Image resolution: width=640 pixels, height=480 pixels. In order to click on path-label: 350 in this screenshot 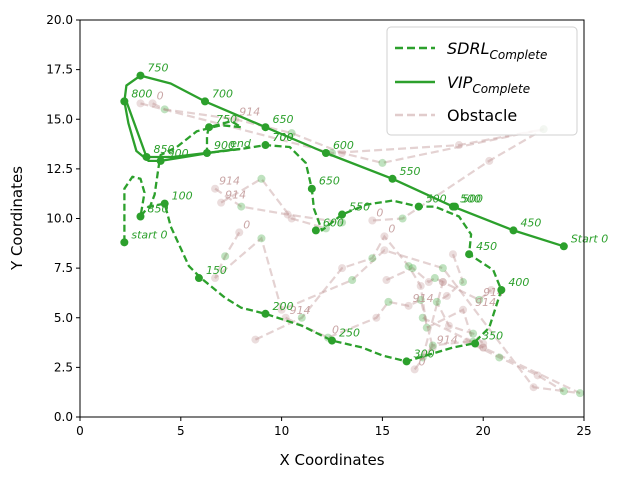, I will do `click(492, 336)`.